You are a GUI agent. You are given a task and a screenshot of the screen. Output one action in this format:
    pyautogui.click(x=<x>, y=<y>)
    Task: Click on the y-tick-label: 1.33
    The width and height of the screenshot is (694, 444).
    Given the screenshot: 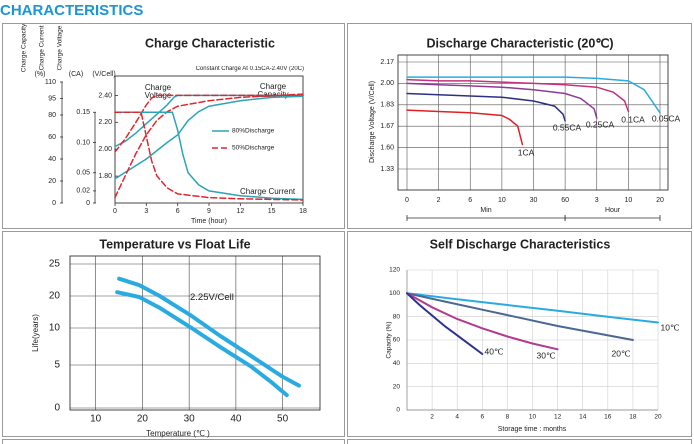 What is the action you would take?
    pyautogui.click(x=387, y=169)
    